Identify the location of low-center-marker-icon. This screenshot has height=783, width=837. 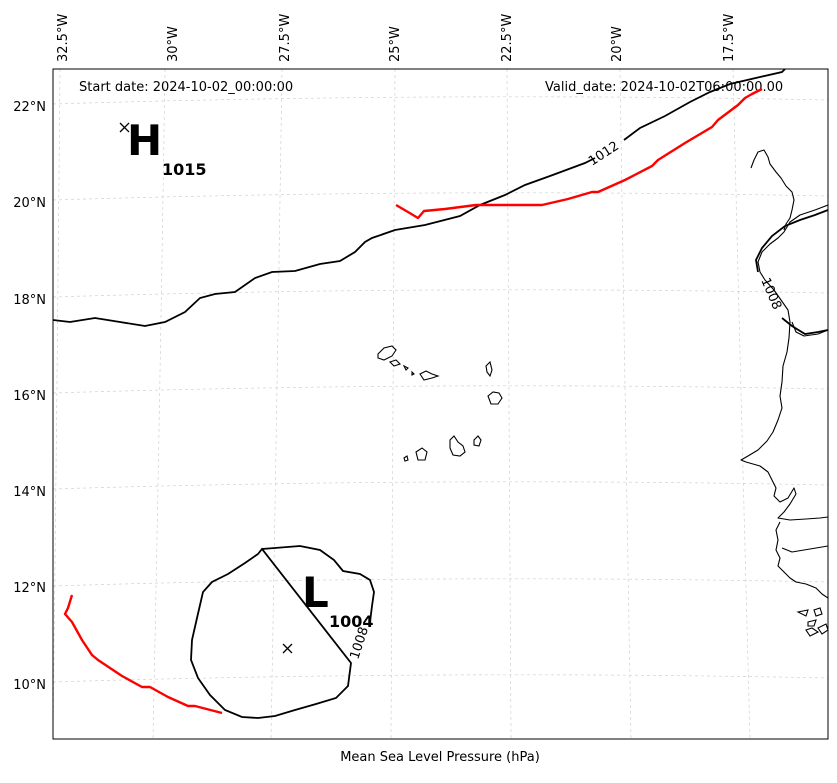
(287, 648).